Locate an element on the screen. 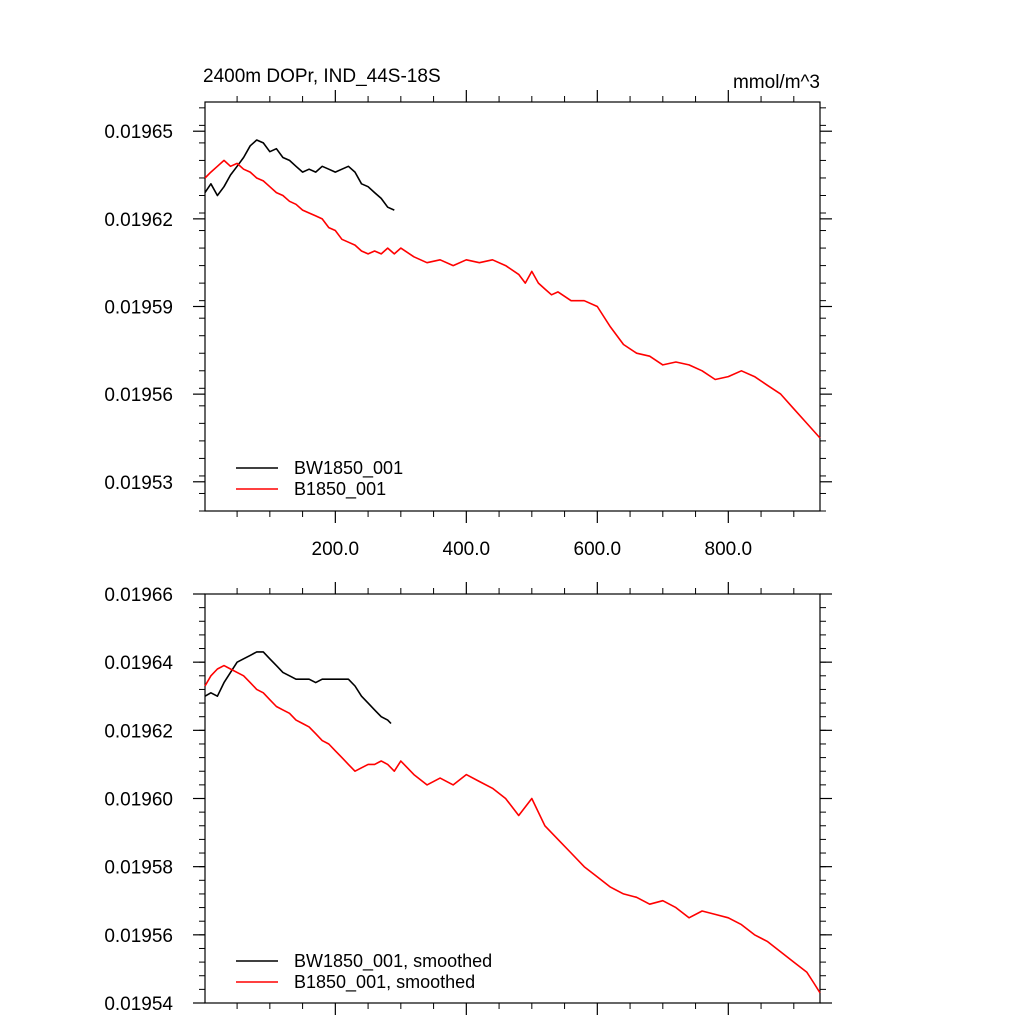  y-tick-label: 0.01954 is located at coordinates (138, 1004).